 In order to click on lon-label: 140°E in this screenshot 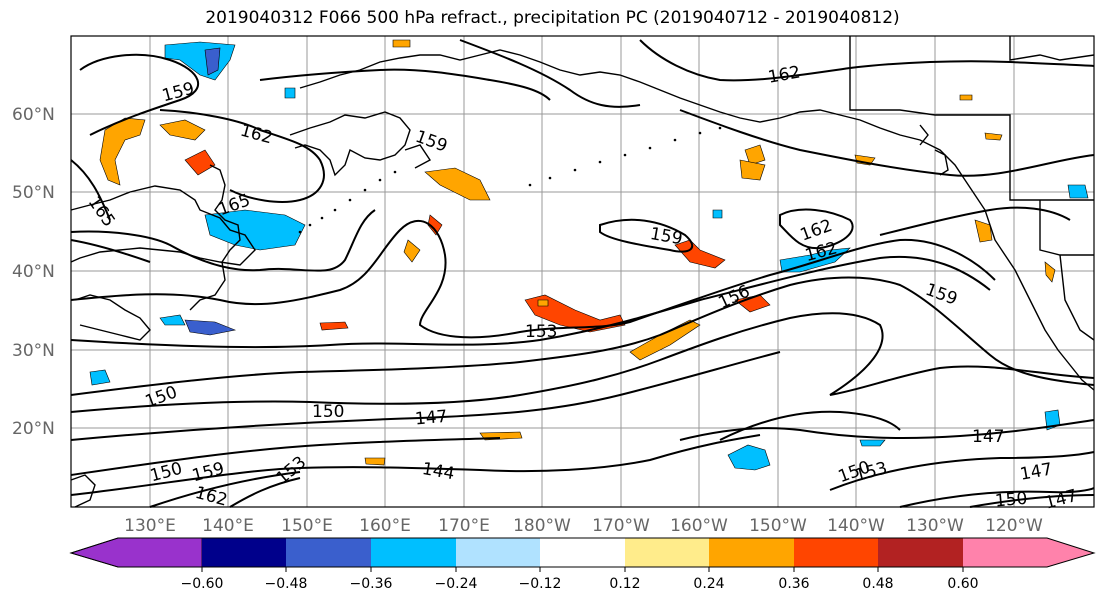, I will do `click(228, 526)`.